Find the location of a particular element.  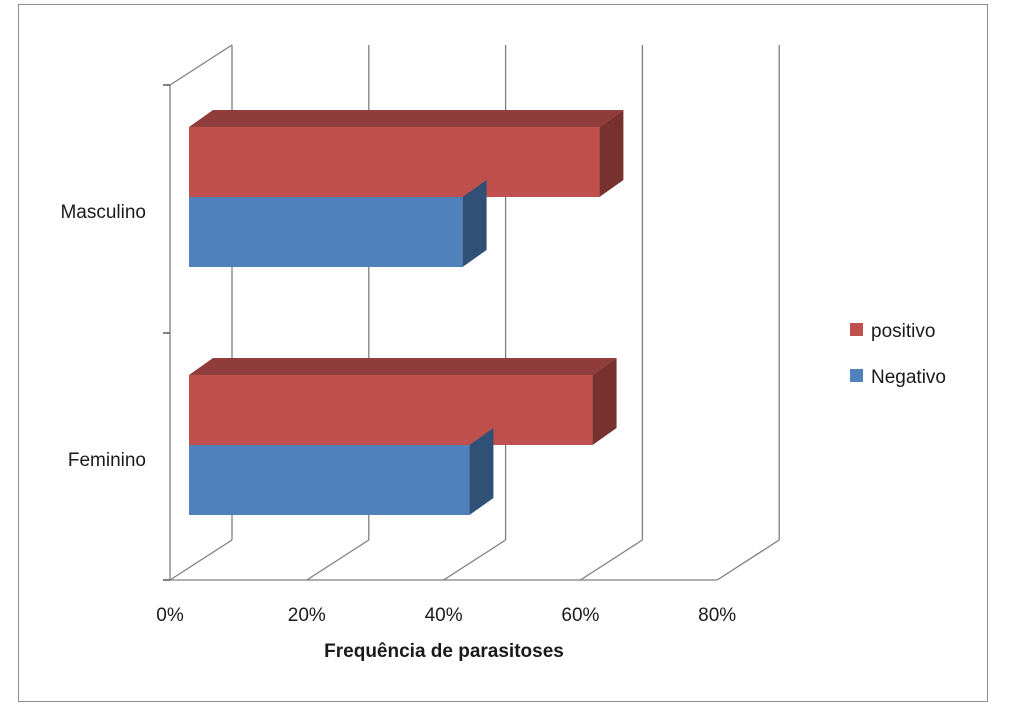

x-axis-title: Frequência de parasitoses is located at coordinates (444, 651).